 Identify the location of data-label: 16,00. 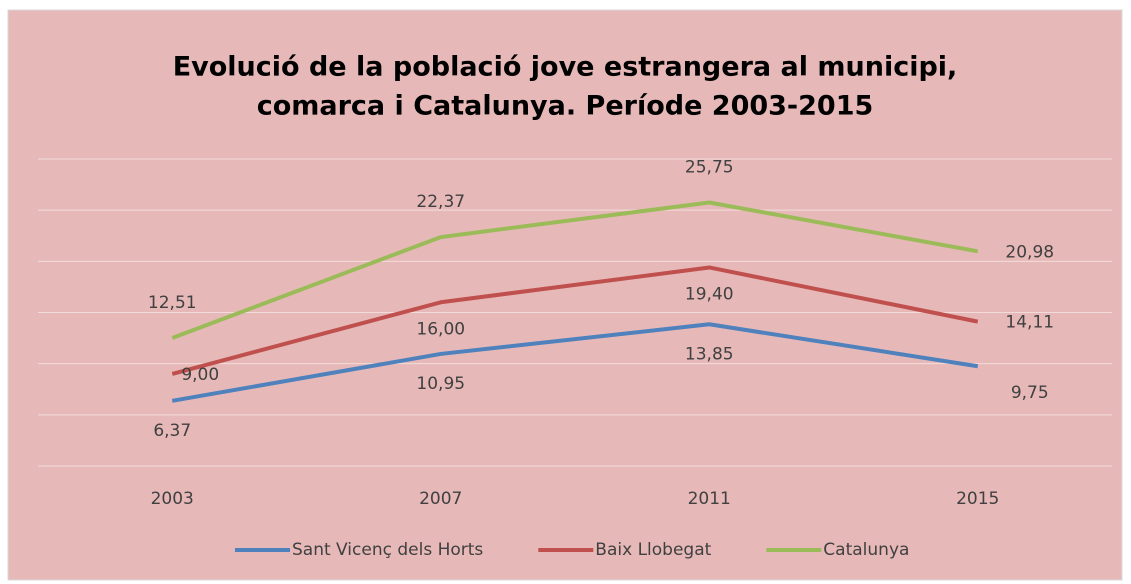
(440, 329).